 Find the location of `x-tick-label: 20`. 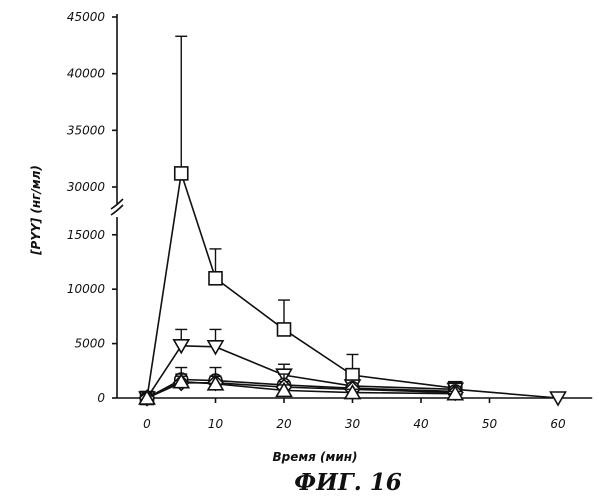

x-tick-label: 20 is located at coordinates (284, 424).